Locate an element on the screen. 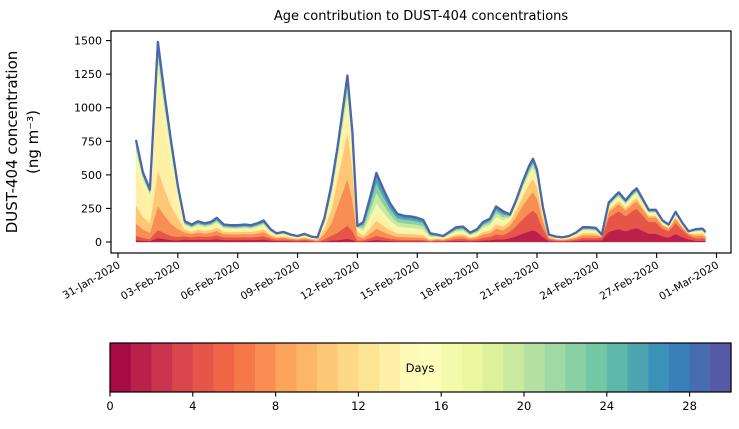  y-axis-ticks: 0 250 500 750 1000 1250 1500 is located at coordinates (92, 142).